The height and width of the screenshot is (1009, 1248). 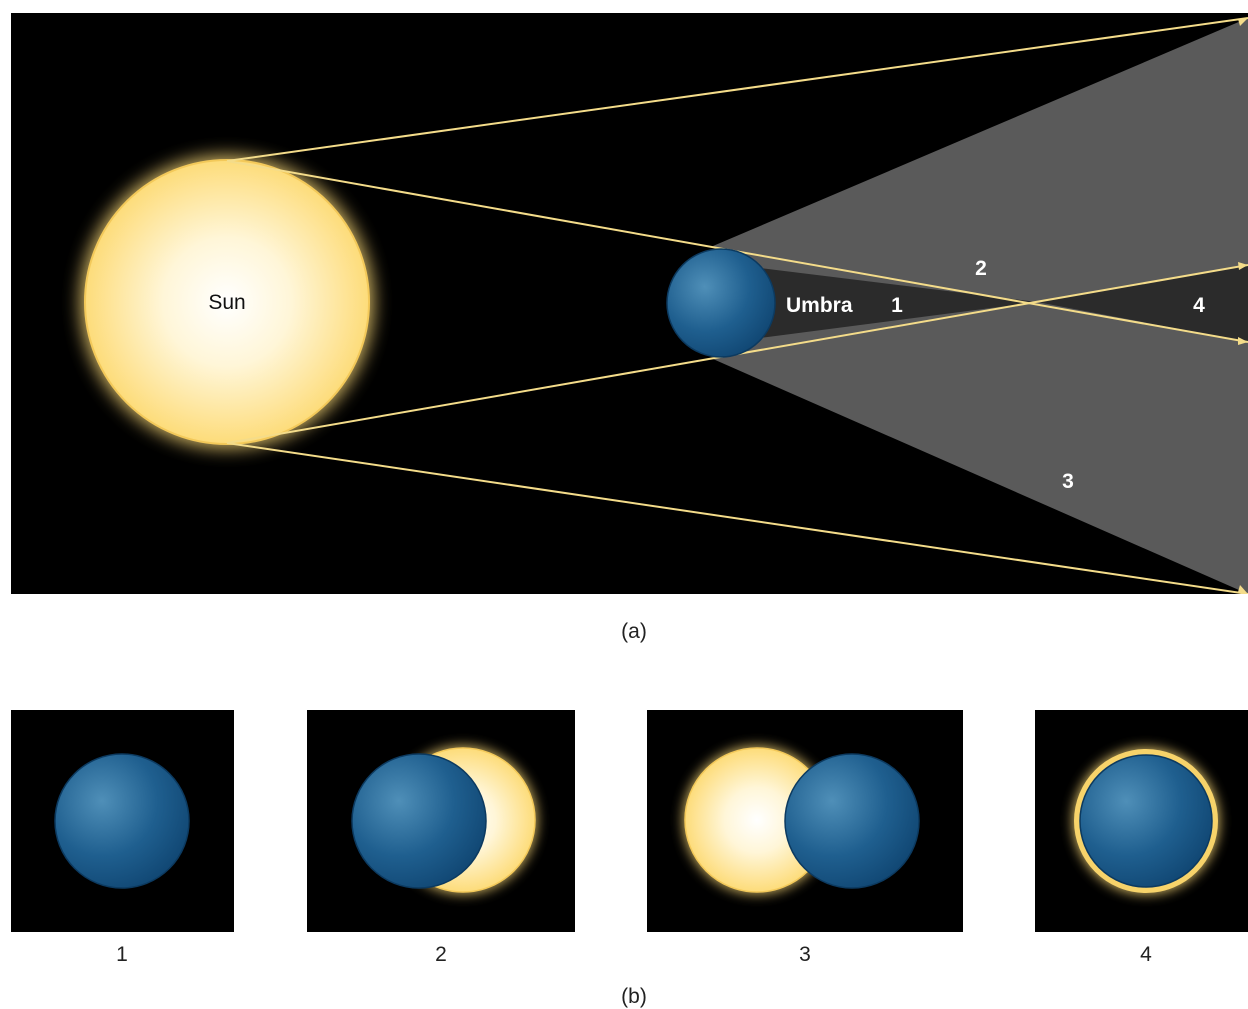 What do you see at coordinates (981, 268) in the screenshot?
I see `region-label-2: 2` at bounding box center [981, 268].